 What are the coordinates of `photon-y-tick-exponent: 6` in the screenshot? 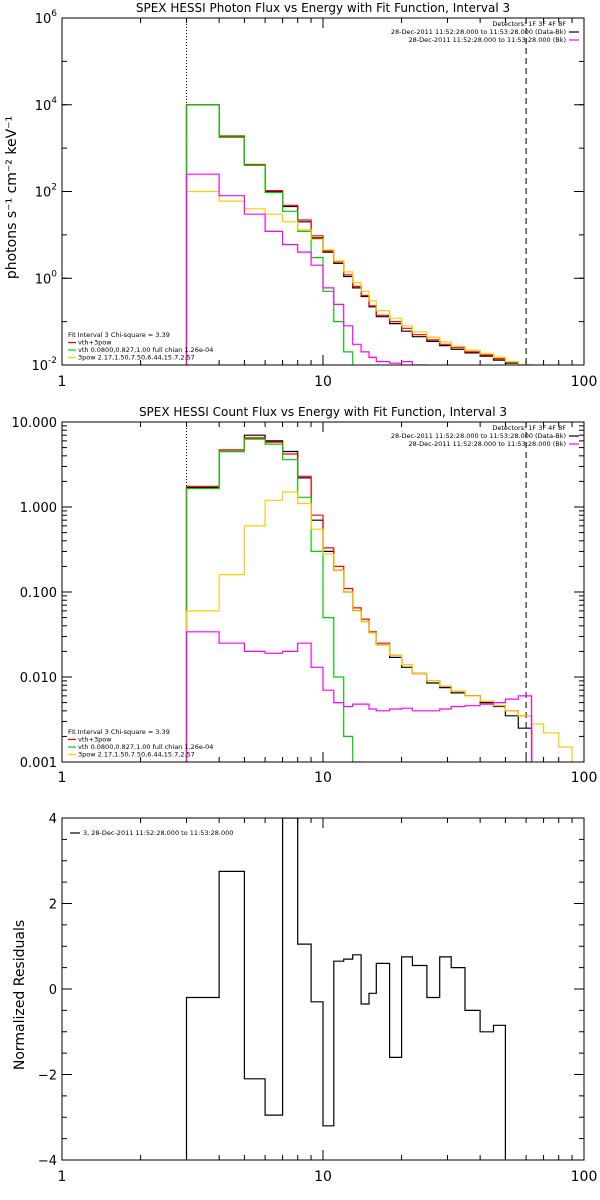 It's located at (54, 14).